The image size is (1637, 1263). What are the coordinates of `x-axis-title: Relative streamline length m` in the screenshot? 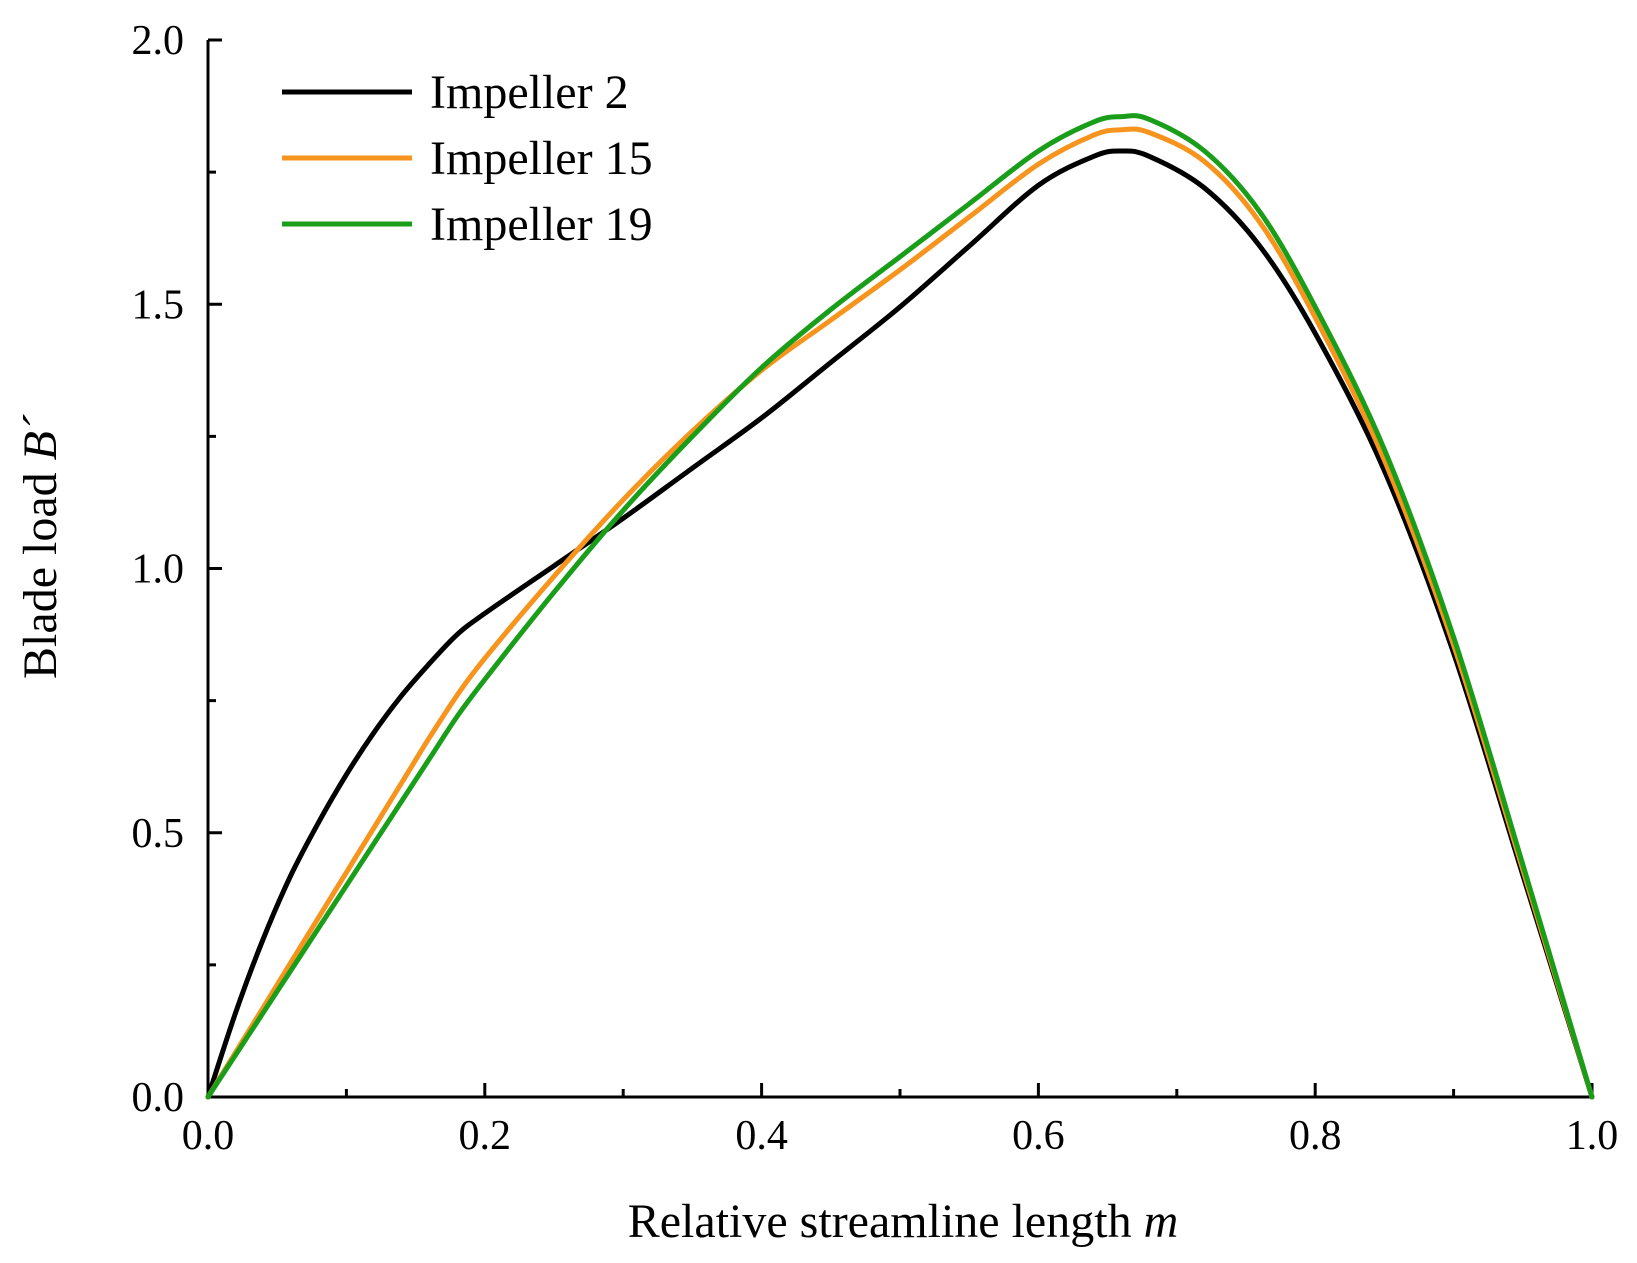 It's located at (903, 1221).